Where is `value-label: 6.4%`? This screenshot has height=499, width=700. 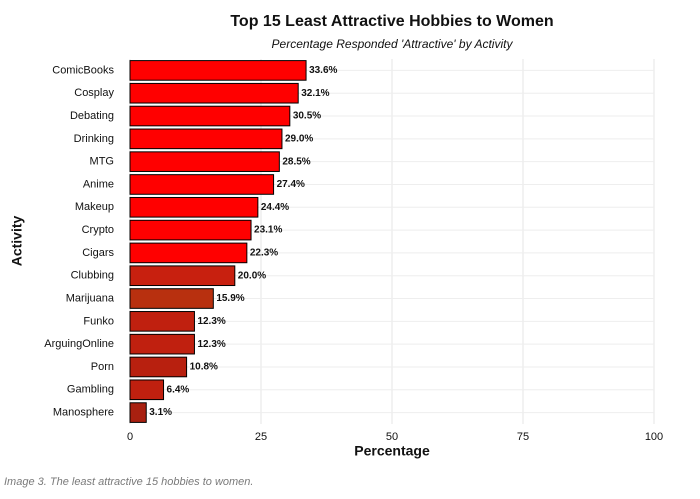 value-label: 6.4% is located at coordinates (178, 389).